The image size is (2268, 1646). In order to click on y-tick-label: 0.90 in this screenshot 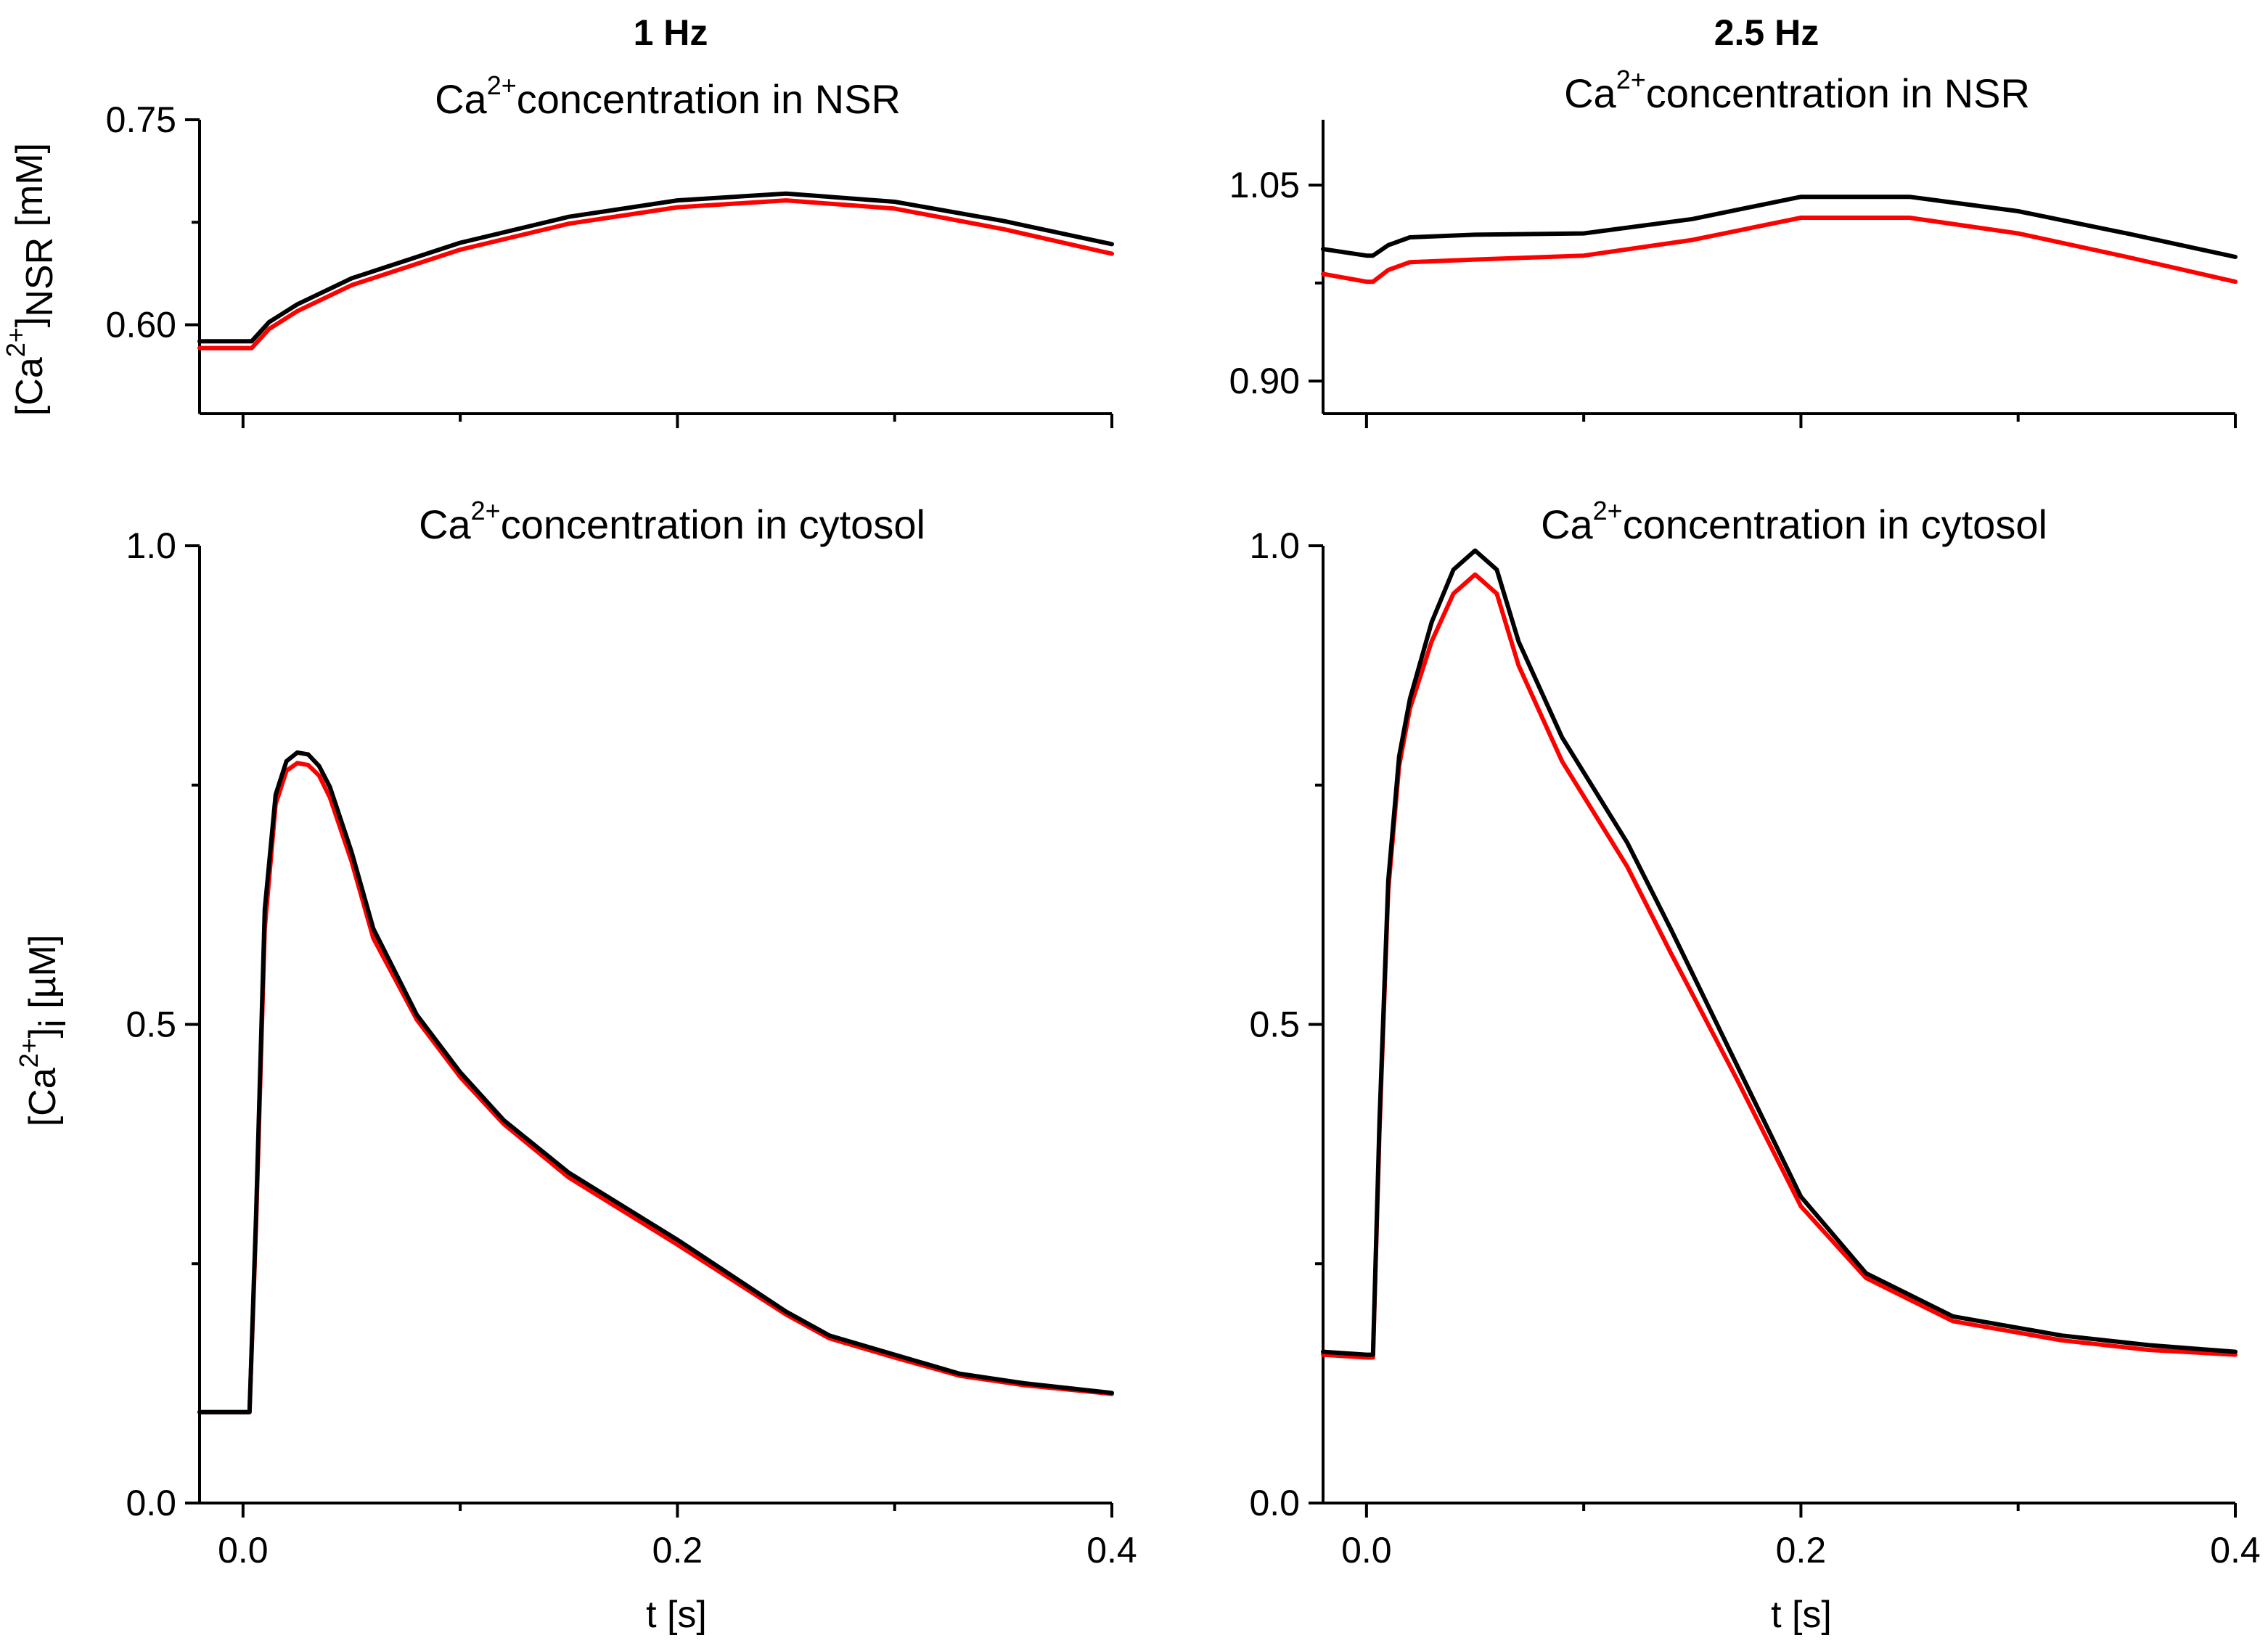, I will do `click(1264, 381)`.